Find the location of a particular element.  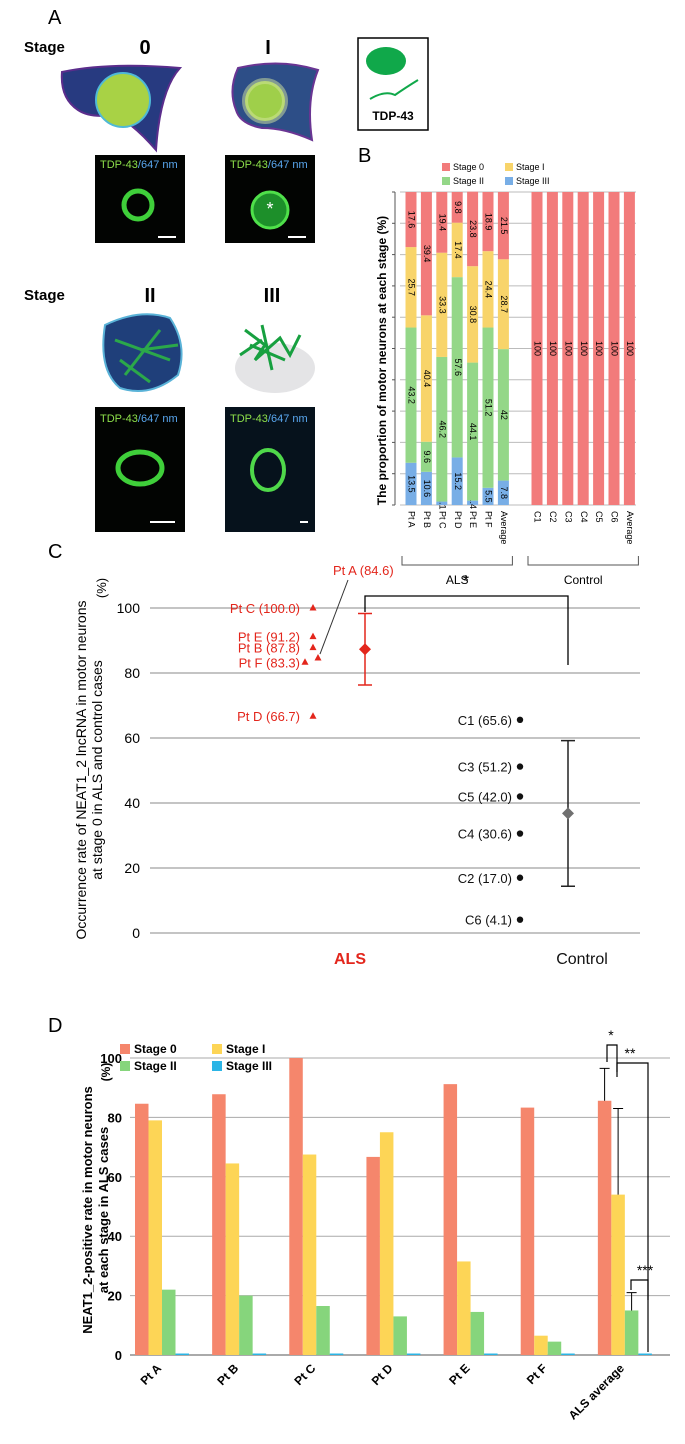

stage-label: Stage is located at coordinates (44, 295).